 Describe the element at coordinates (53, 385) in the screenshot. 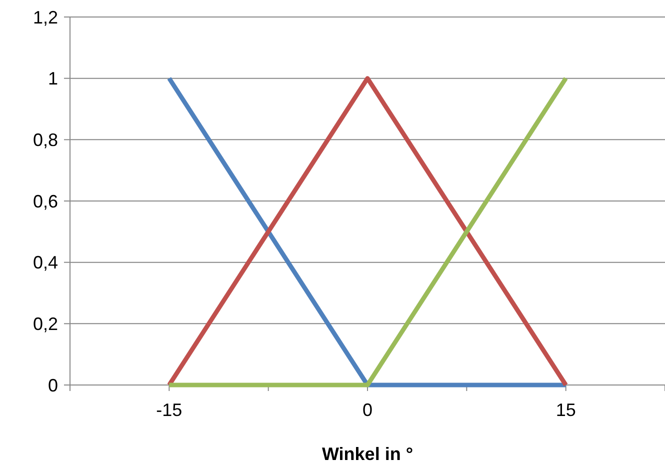

I see `y-tick-label: 0` at that location.